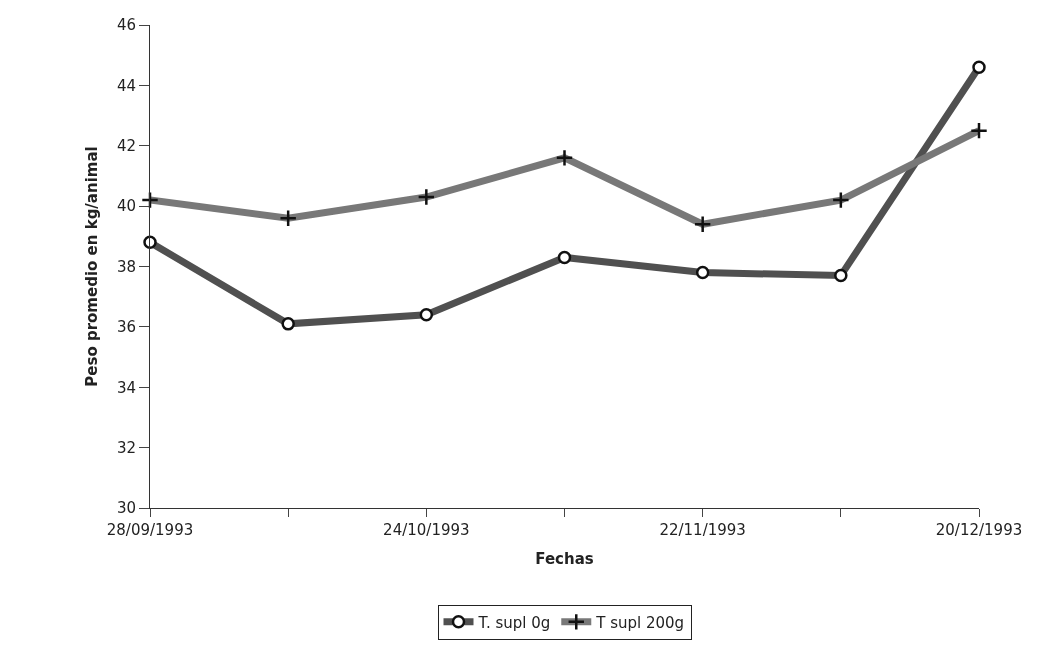  What do you see at coordinates (514, 622) in the screenshot?
I see `legend-label: T. supl 0g` at bounding box center [514, 622].